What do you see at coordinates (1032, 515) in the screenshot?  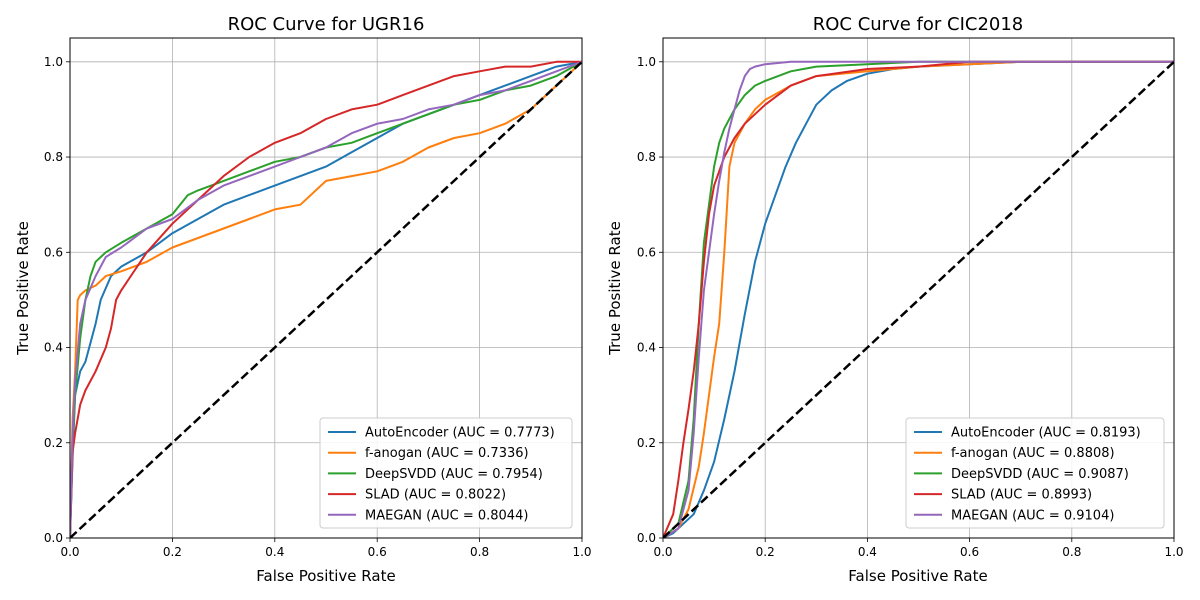 I see `legend-entry: MAEGAN (AUC = 0.9104)` at bounding box center [1032, 515].